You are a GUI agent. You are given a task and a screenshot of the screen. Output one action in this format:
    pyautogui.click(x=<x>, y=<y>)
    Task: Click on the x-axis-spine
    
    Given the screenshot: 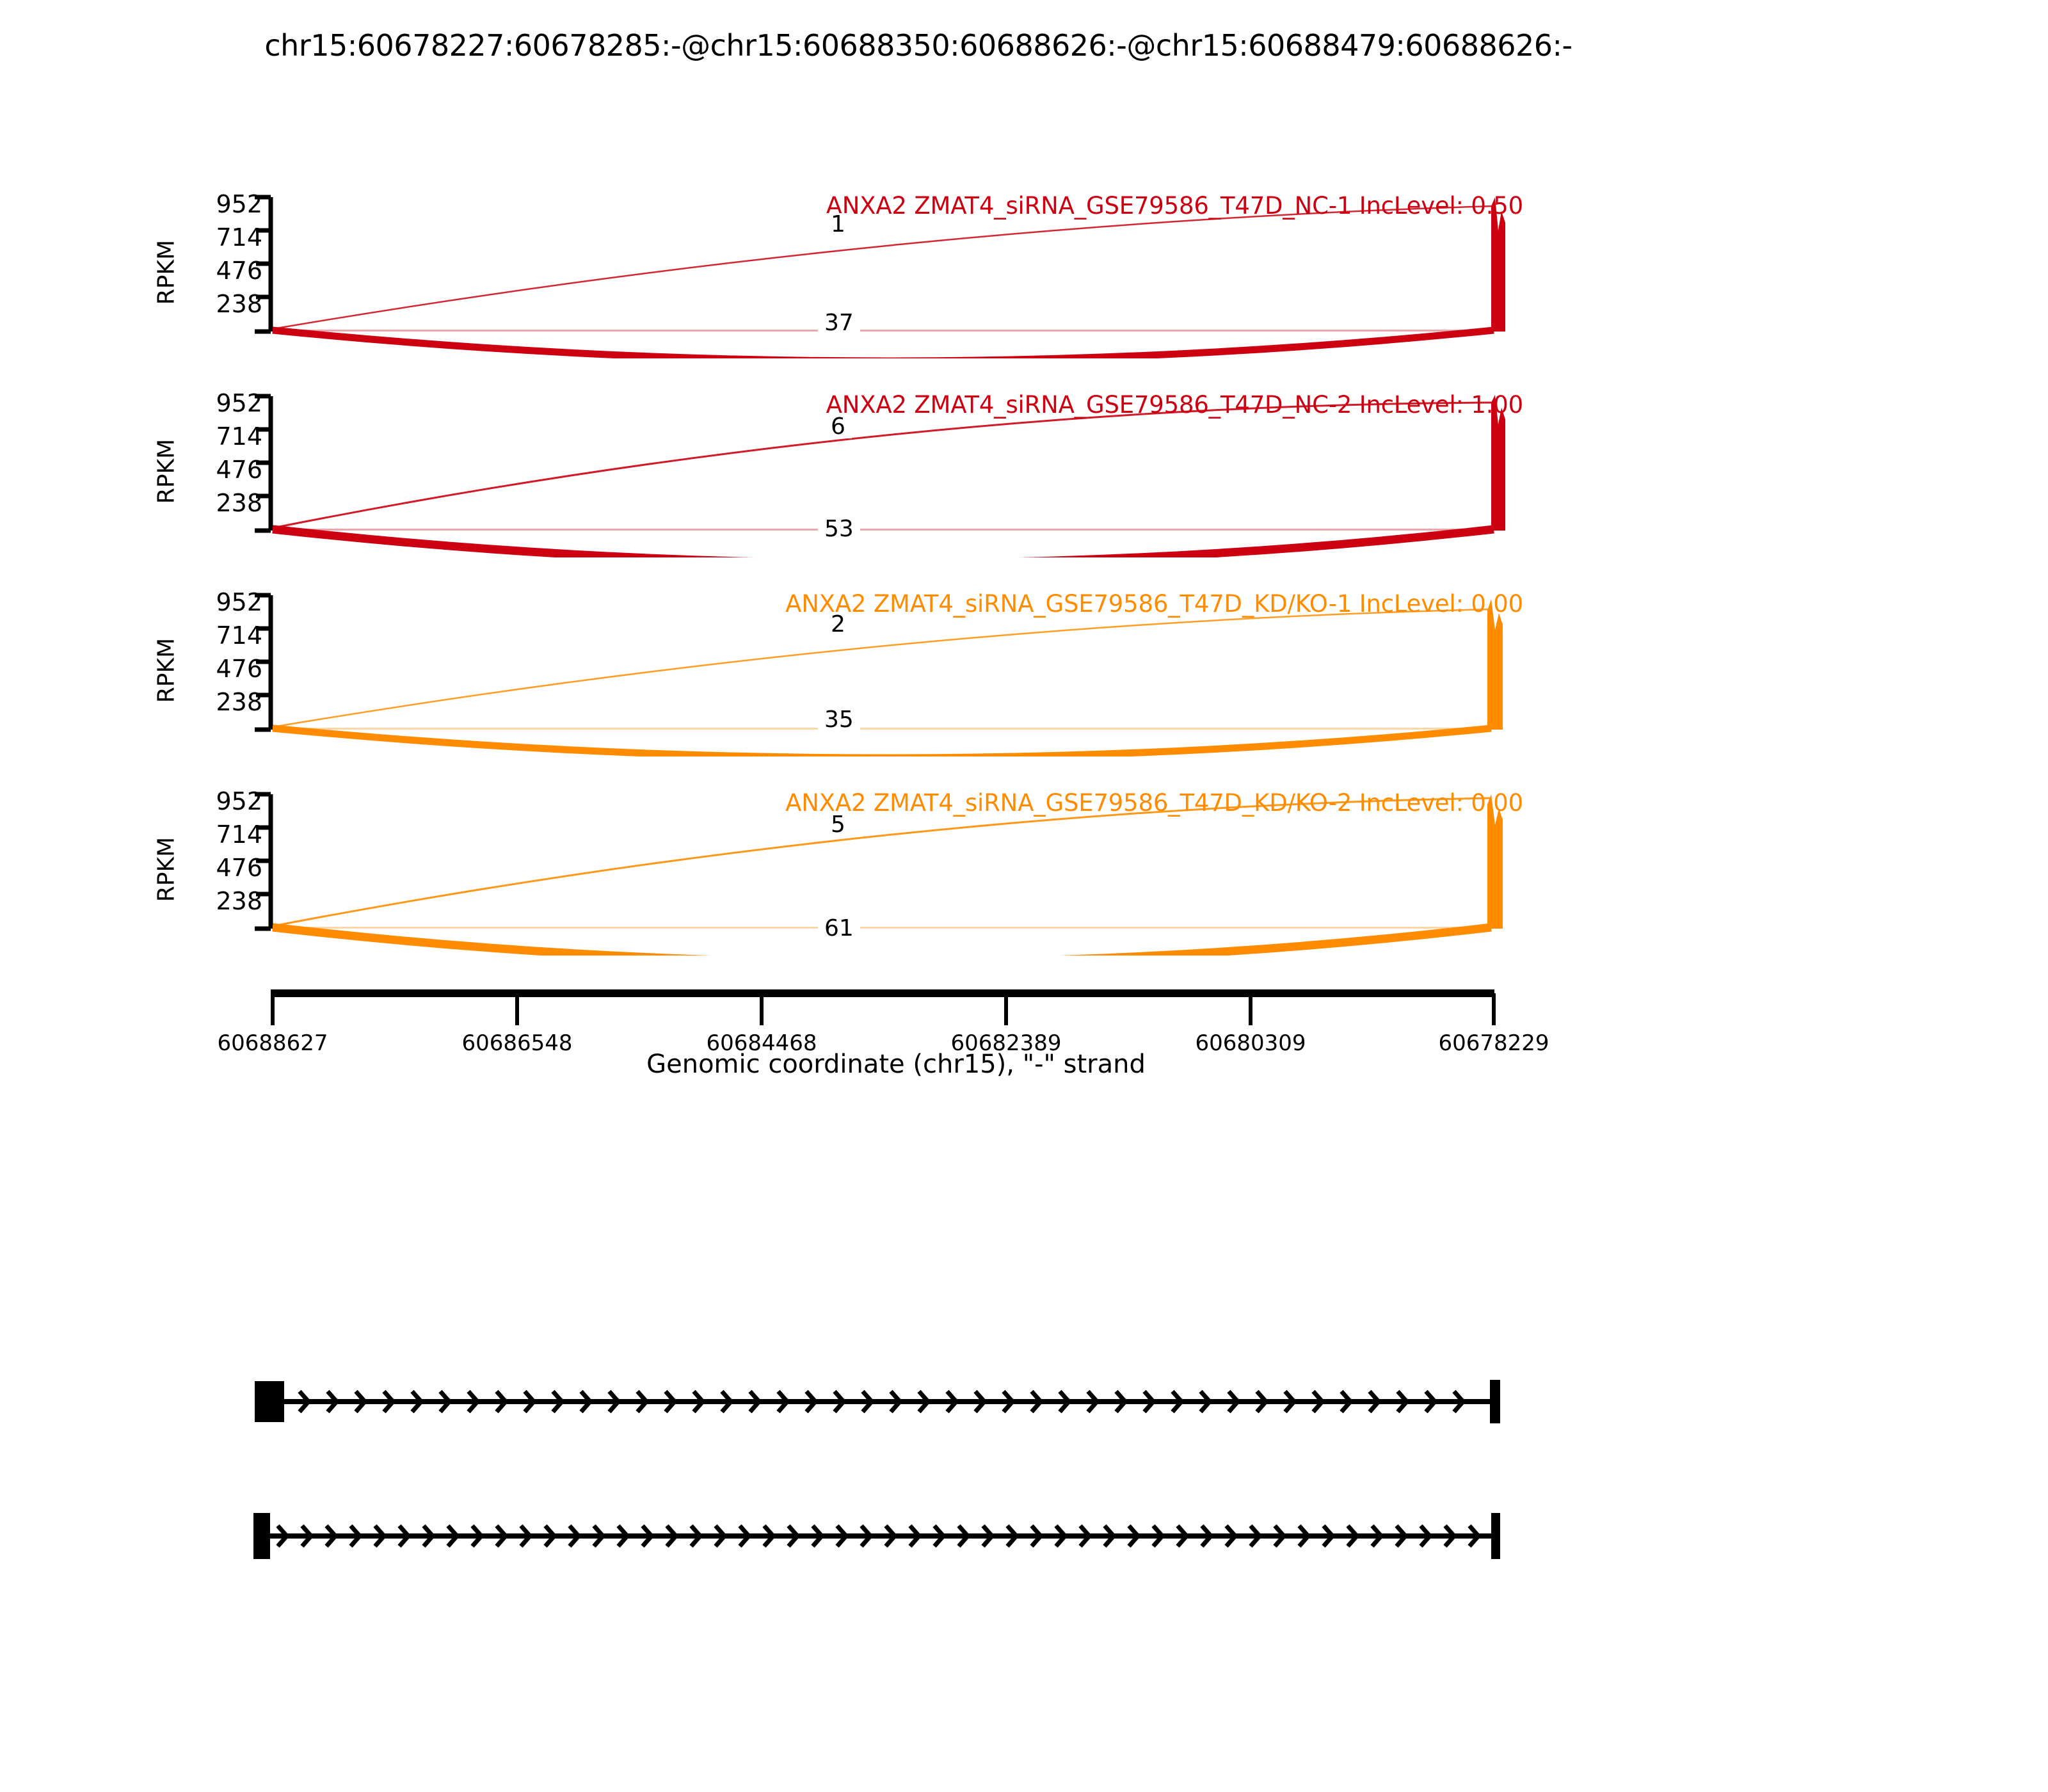 What is the action you would take?
    pyautogui.click(x=883, y=1007)
    